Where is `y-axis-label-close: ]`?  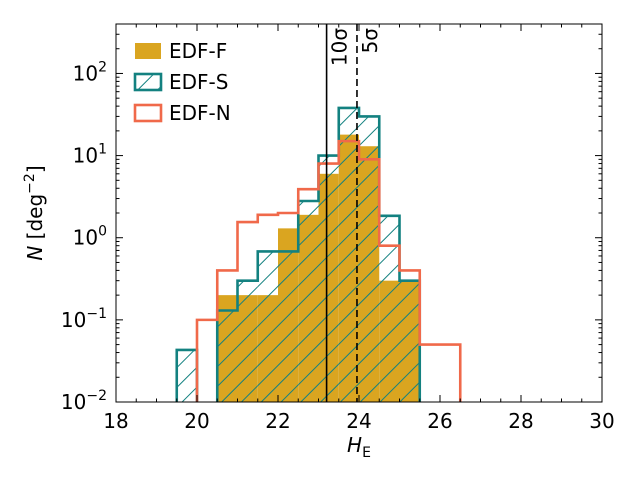 y-axis-label-close: ] is located at coordinates (35, 169).